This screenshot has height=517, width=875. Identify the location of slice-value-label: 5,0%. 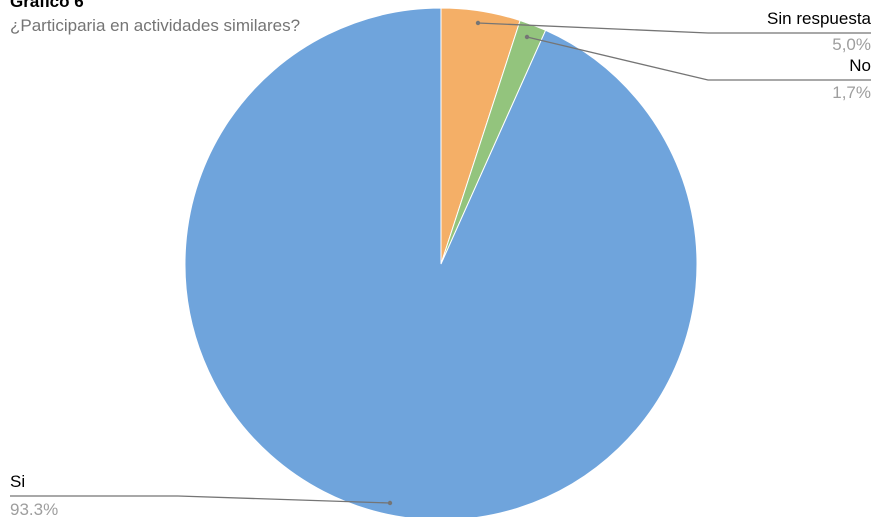
(851, 44).